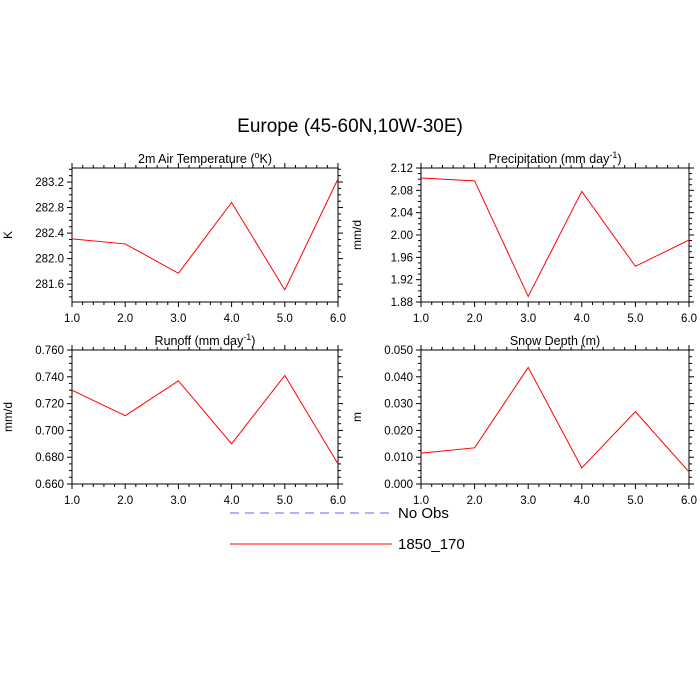  What do you see at coordinates (266, 159) in the screenshot?
I see `panel-title-text-end: K)` at bounding box center [266, 159].